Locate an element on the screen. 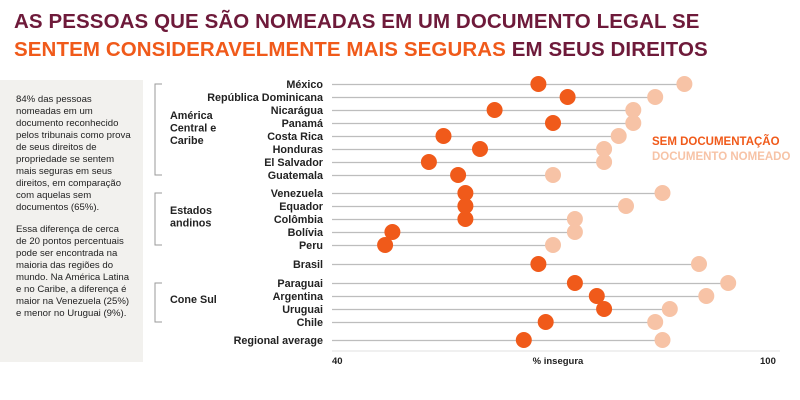 This screenshot has width=800, height=400. country-label: Chile is located at coordinates (310, 323).